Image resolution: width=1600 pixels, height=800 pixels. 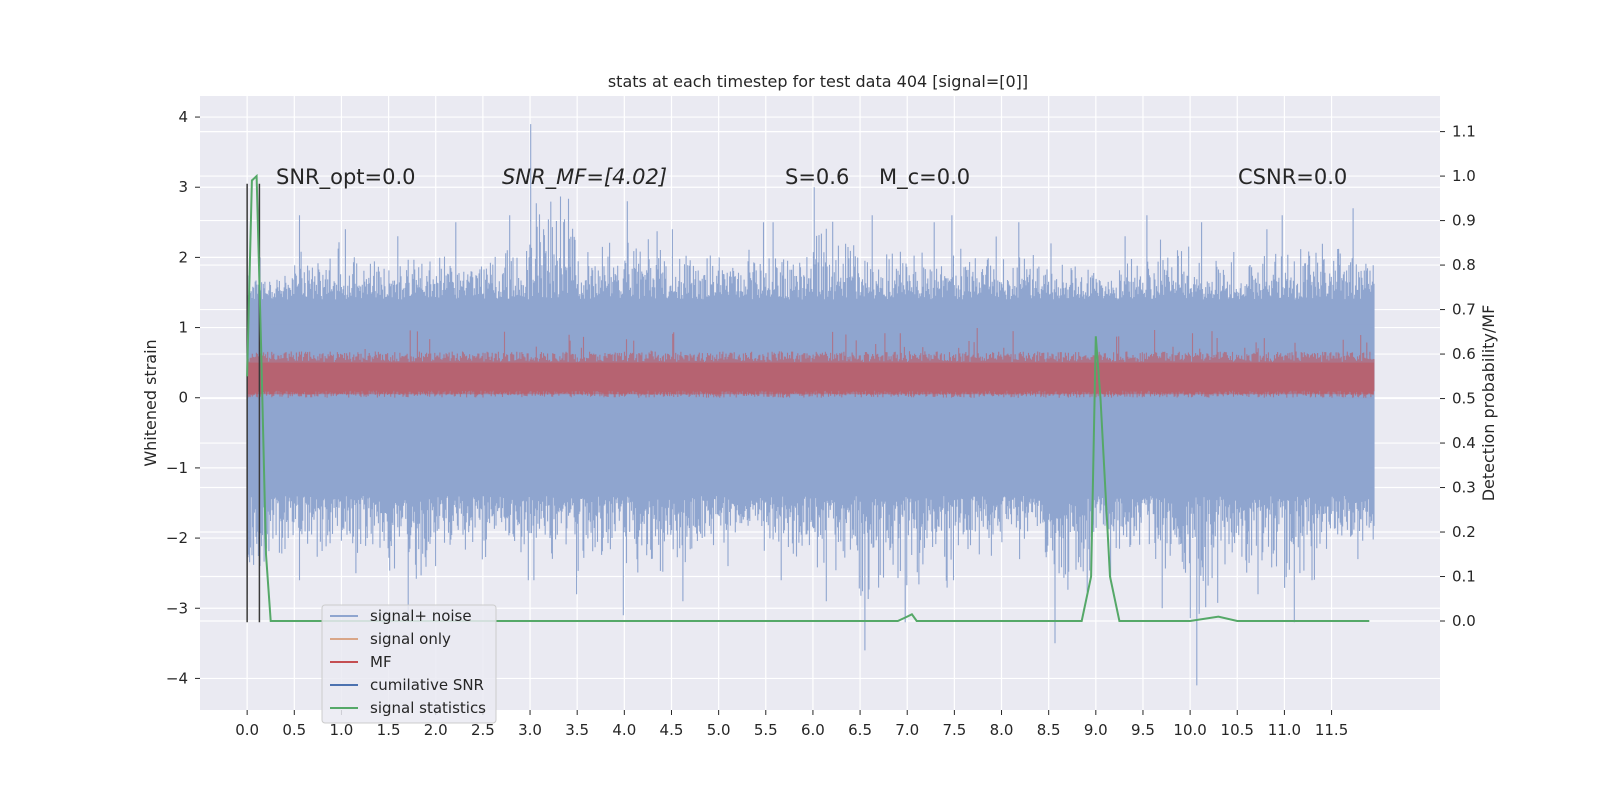 I want to click on y-right-tick-label-0: 0.0, so click(x=1464, y=621).